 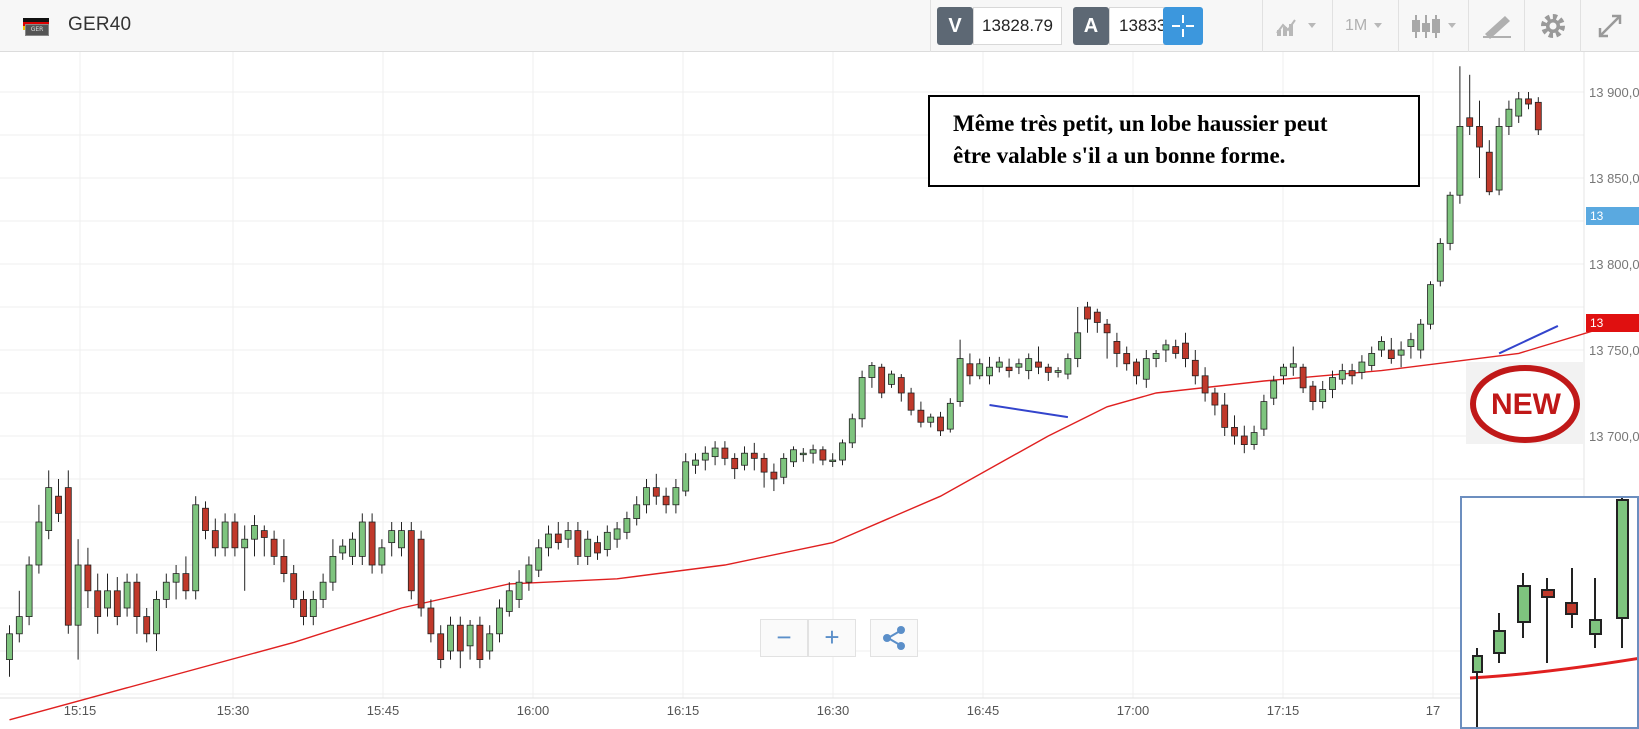 I want to click on zoom-in-button: +, so click(x=832, y=638).